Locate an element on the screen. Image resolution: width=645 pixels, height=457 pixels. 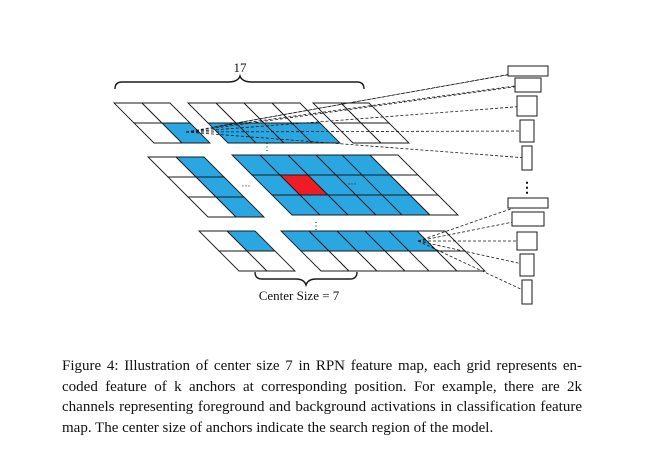
ellipsis-right: ··· is located at coordinates (352, 184).